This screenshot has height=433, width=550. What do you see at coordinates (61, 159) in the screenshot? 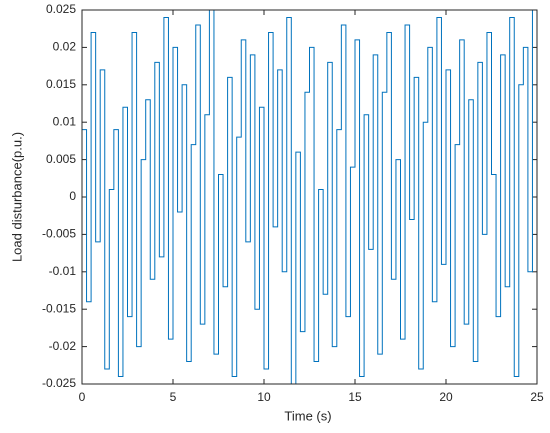
I see `y-tick-label: 0.005` at bounding box center [61, 159].